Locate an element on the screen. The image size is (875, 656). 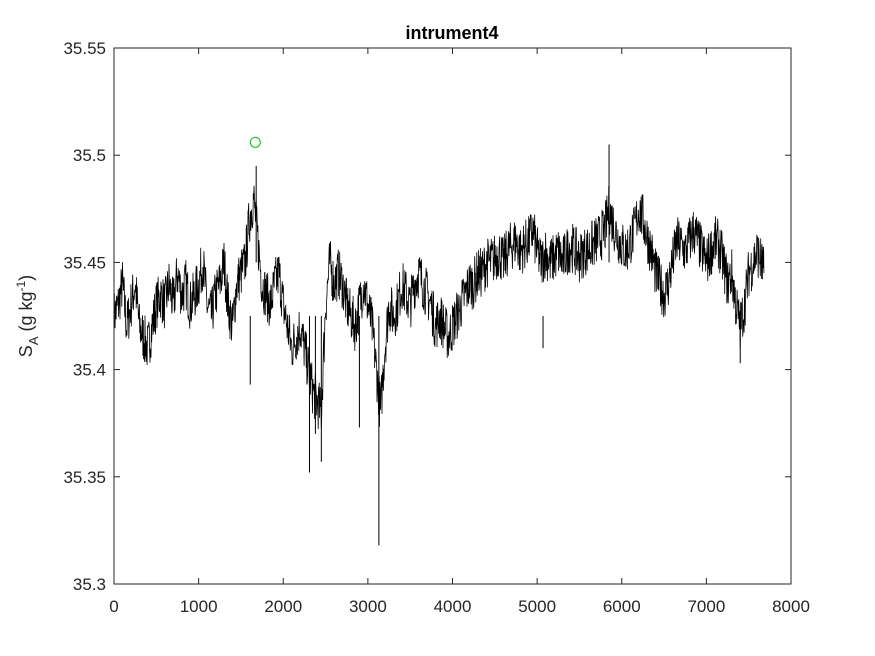
y-axis-label-close: ) is located at coordinates (26, 278).